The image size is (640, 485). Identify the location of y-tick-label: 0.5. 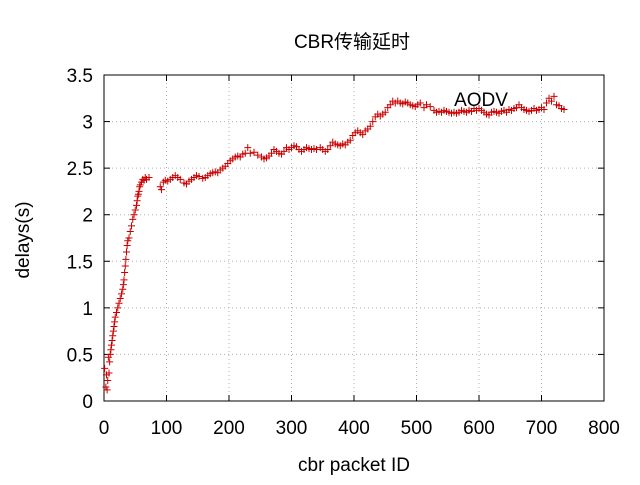
(80, 355).